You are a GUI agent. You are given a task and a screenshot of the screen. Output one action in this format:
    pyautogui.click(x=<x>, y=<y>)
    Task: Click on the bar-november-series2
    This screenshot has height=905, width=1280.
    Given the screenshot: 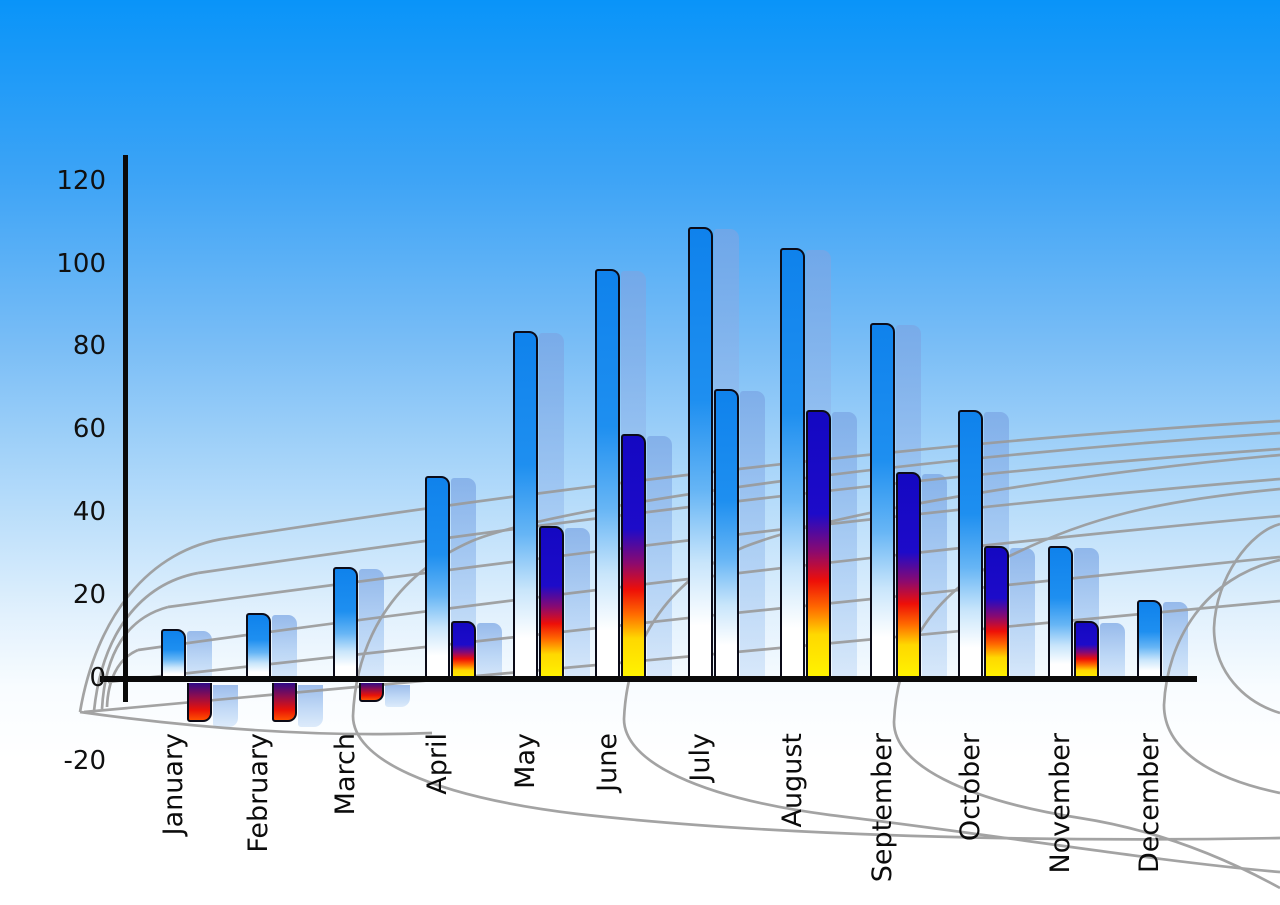 What is the action you would take?
    pyautogui.click(x=1086, y=650)
    